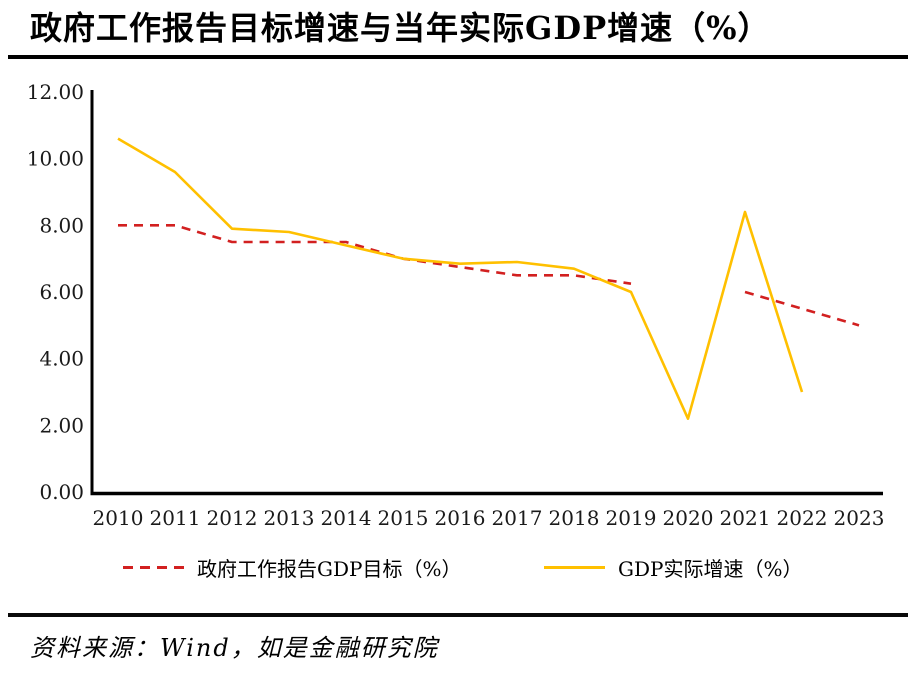  Describe the element at coordinates (175, 518) in the screenshot. I see `x-axis-tick-label: 2011` at that location.